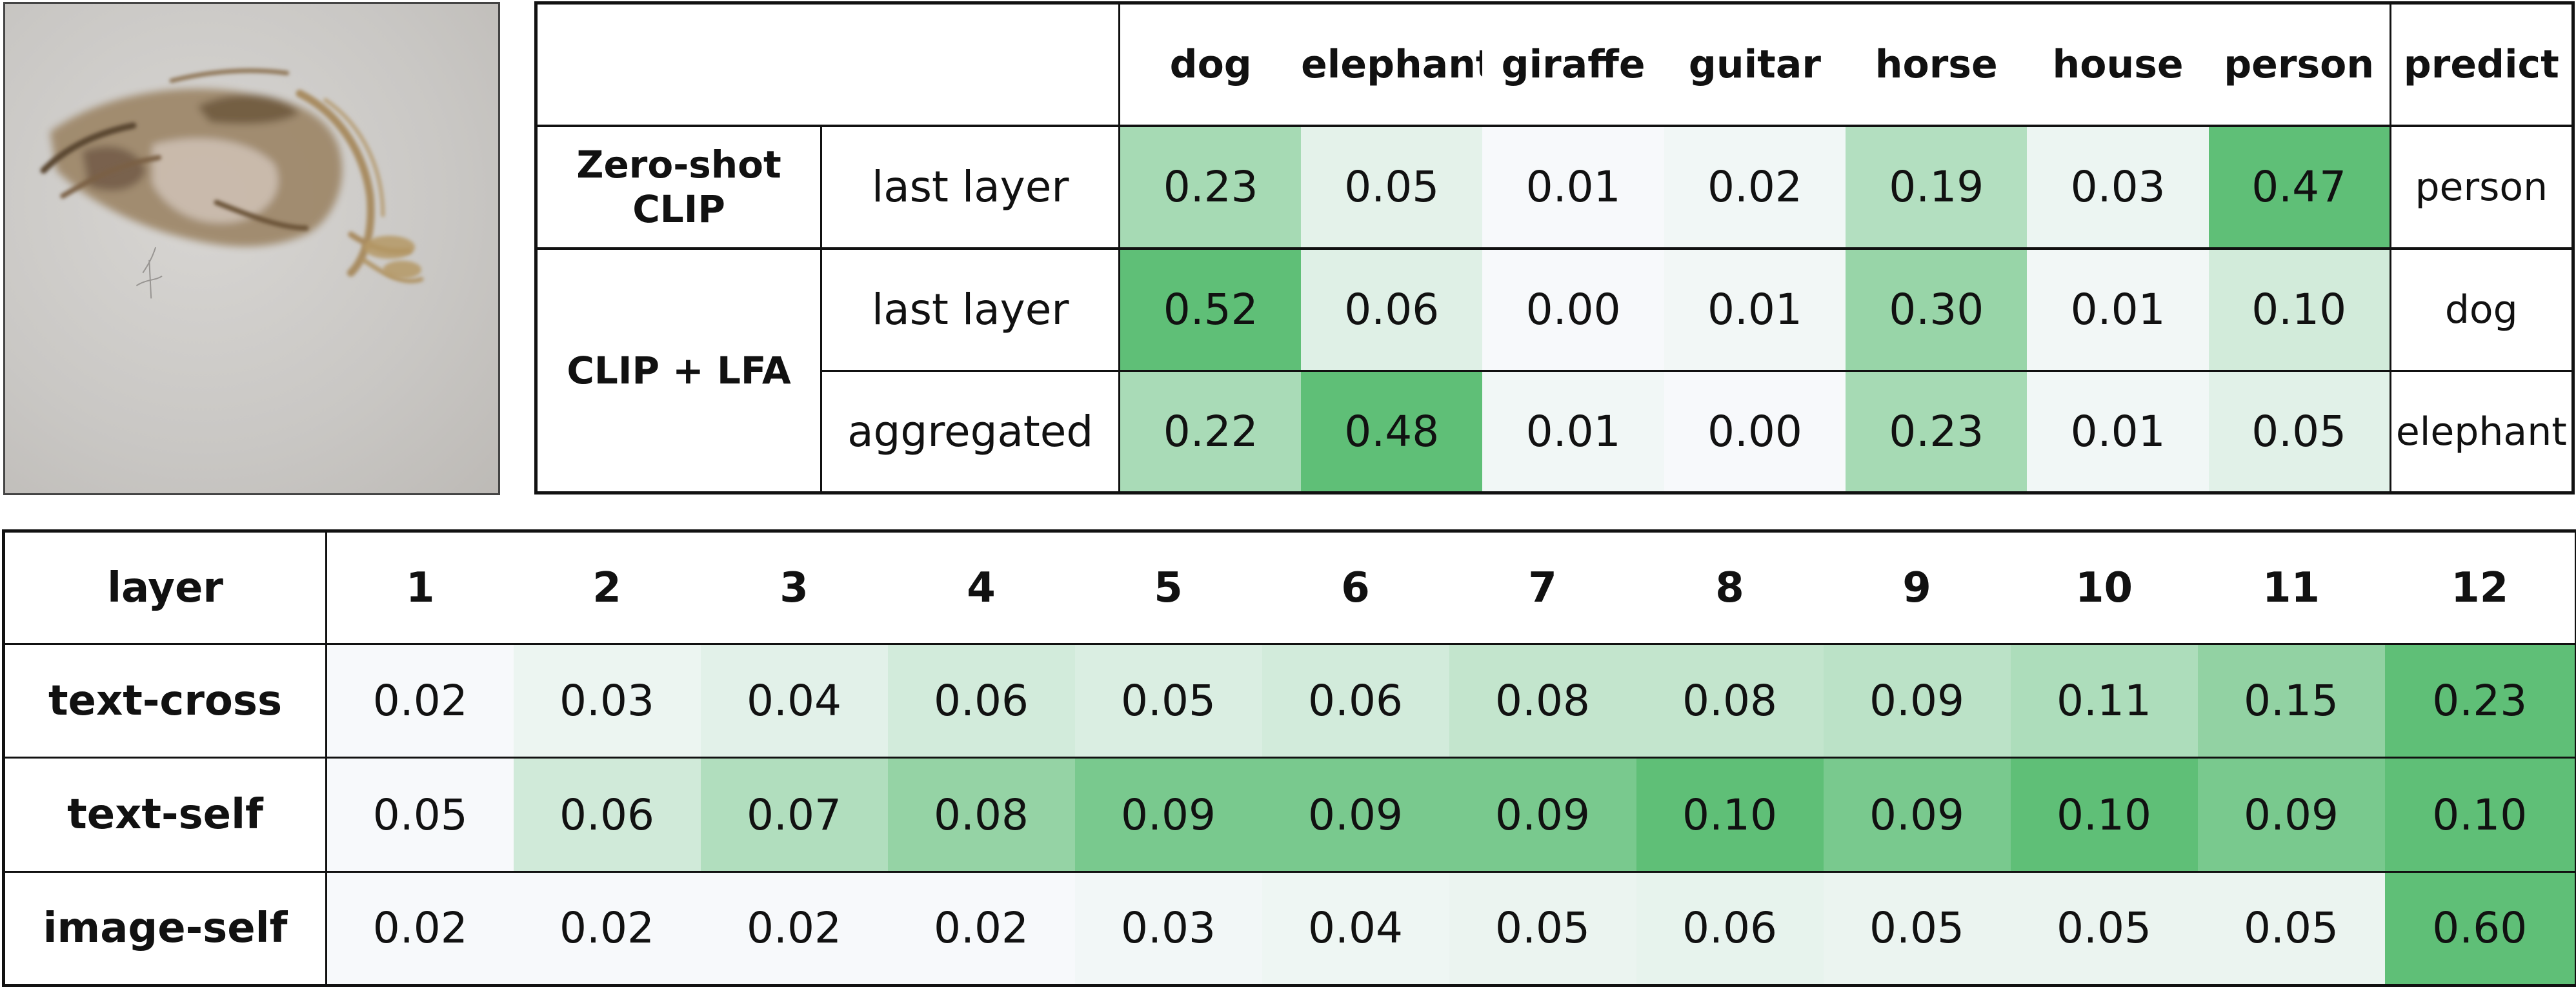 Image resolution: width=2576 pixels, height=989 pixels. I want to click on layer-number: 9, so click(1916, 588).